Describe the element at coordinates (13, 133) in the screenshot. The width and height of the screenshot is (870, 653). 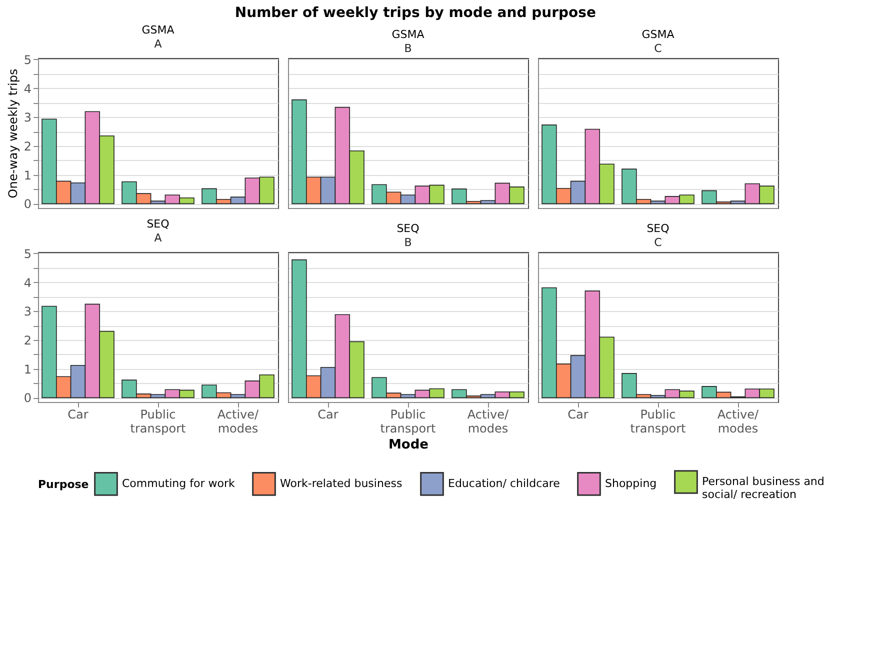
I see `y-axis-title: One-way weekly trips` at that location.